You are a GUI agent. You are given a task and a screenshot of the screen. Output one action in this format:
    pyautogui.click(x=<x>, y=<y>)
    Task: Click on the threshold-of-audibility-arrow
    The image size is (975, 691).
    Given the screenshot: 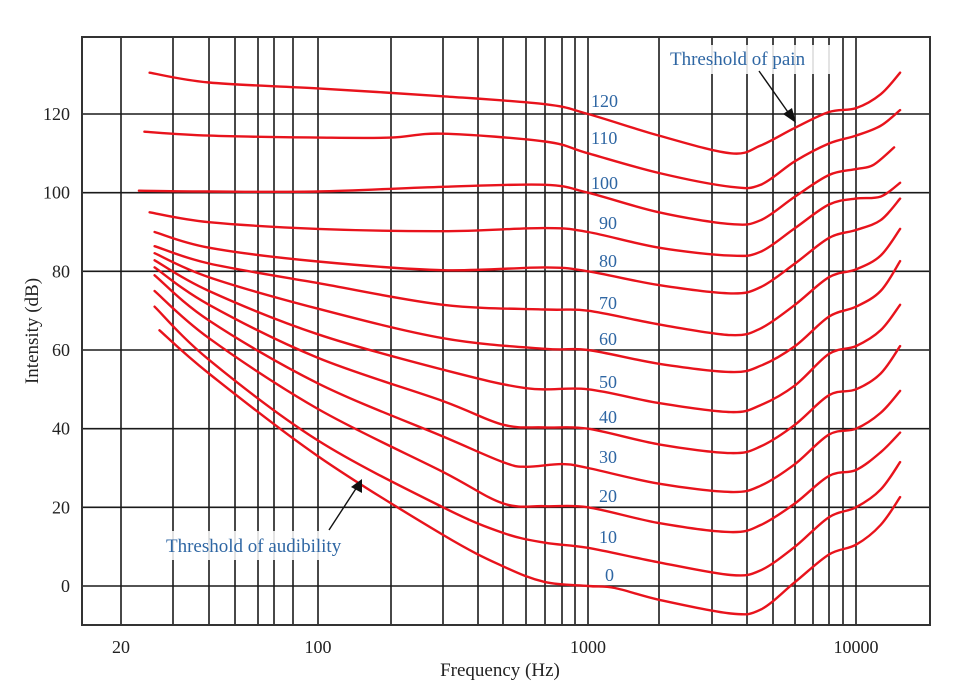 What is the action you would take?
    pyautogui.click(x=343, y=508)
    